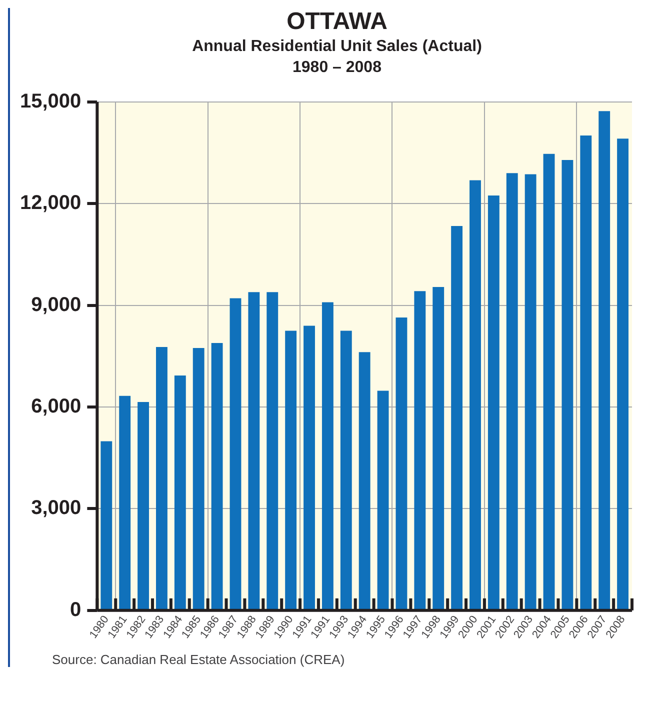 This screenshot has width=662, height=709. I want to click on y-tick-label: 15,000, so click(51, 101).